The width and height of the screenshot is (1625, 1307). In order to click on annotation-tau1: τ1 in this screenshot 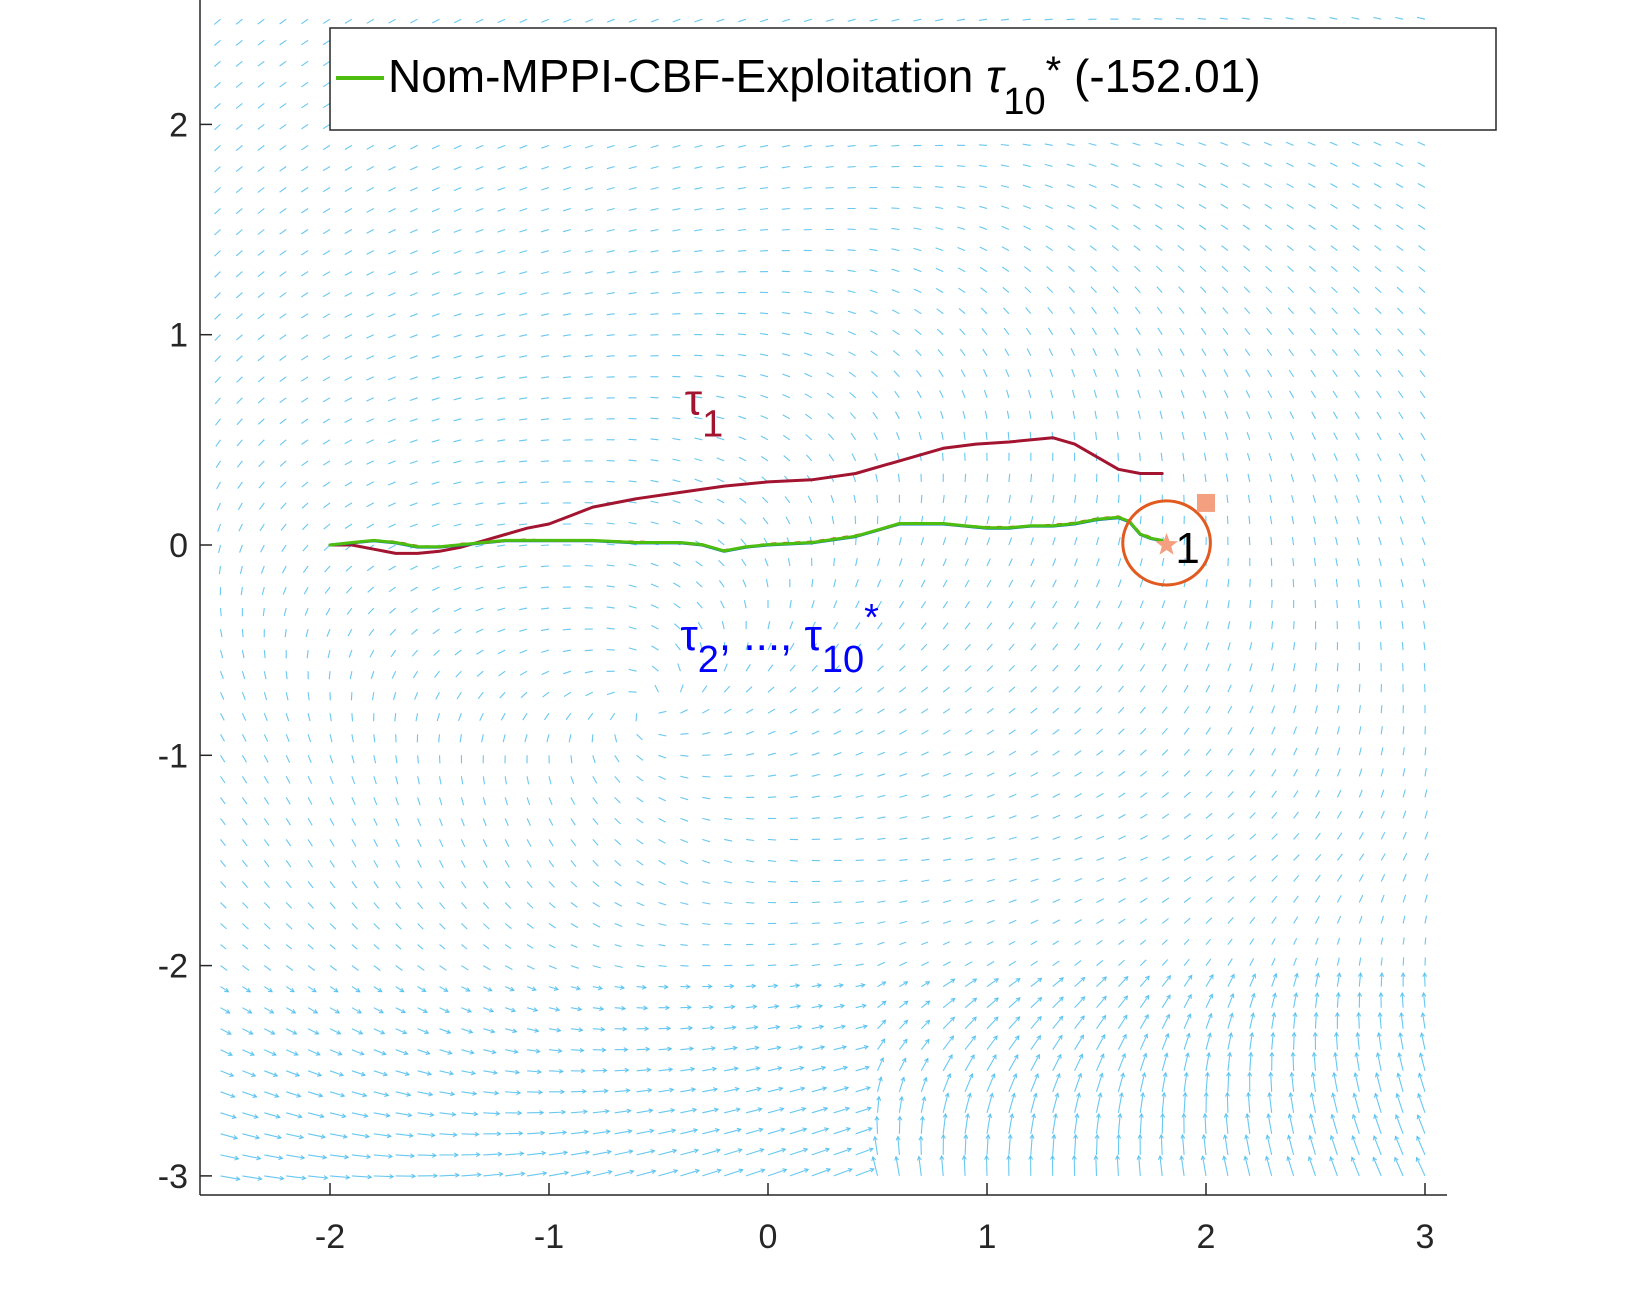, I will do `click(704, 411)`.